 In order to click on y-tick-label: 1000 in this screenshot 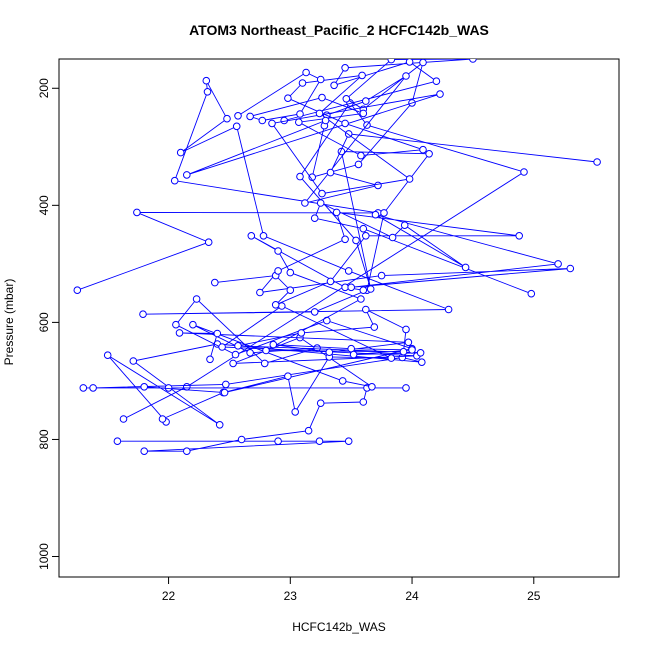, I will do `click(44, 556)`.